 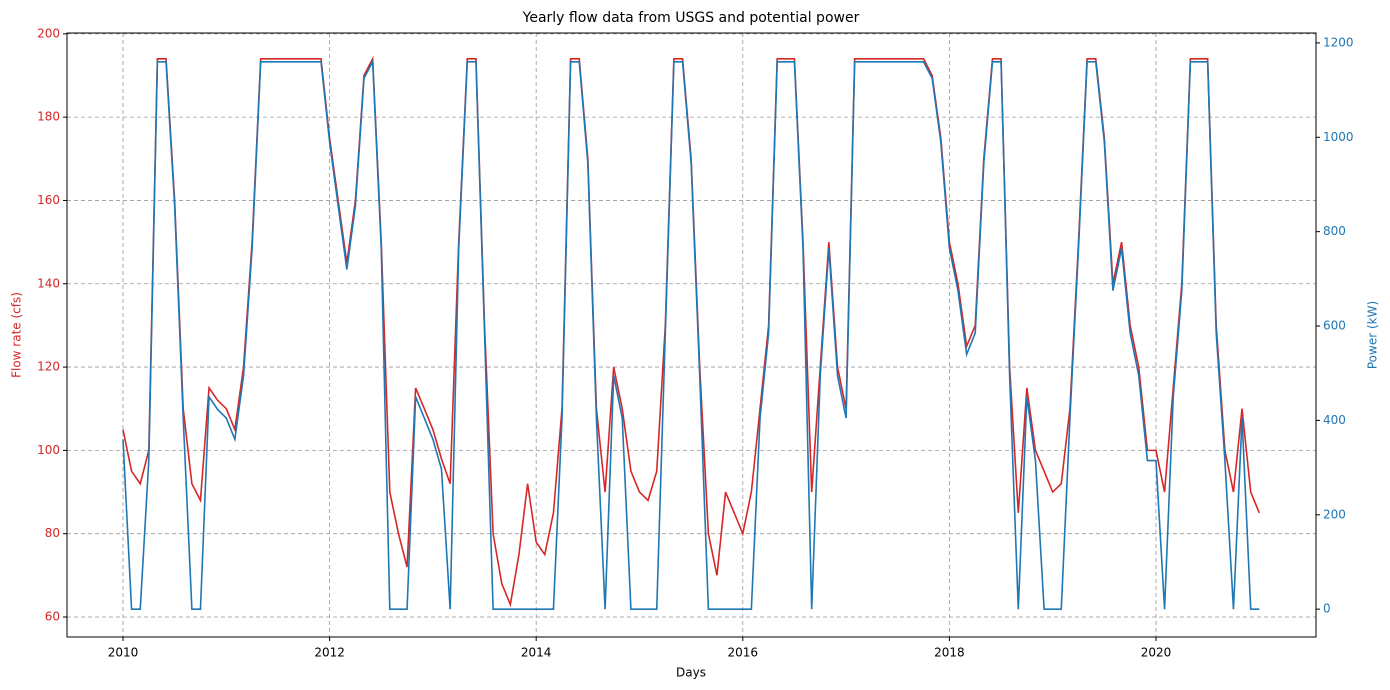 I want to click on x-axis-label: Days, so click(x=691, y=673).